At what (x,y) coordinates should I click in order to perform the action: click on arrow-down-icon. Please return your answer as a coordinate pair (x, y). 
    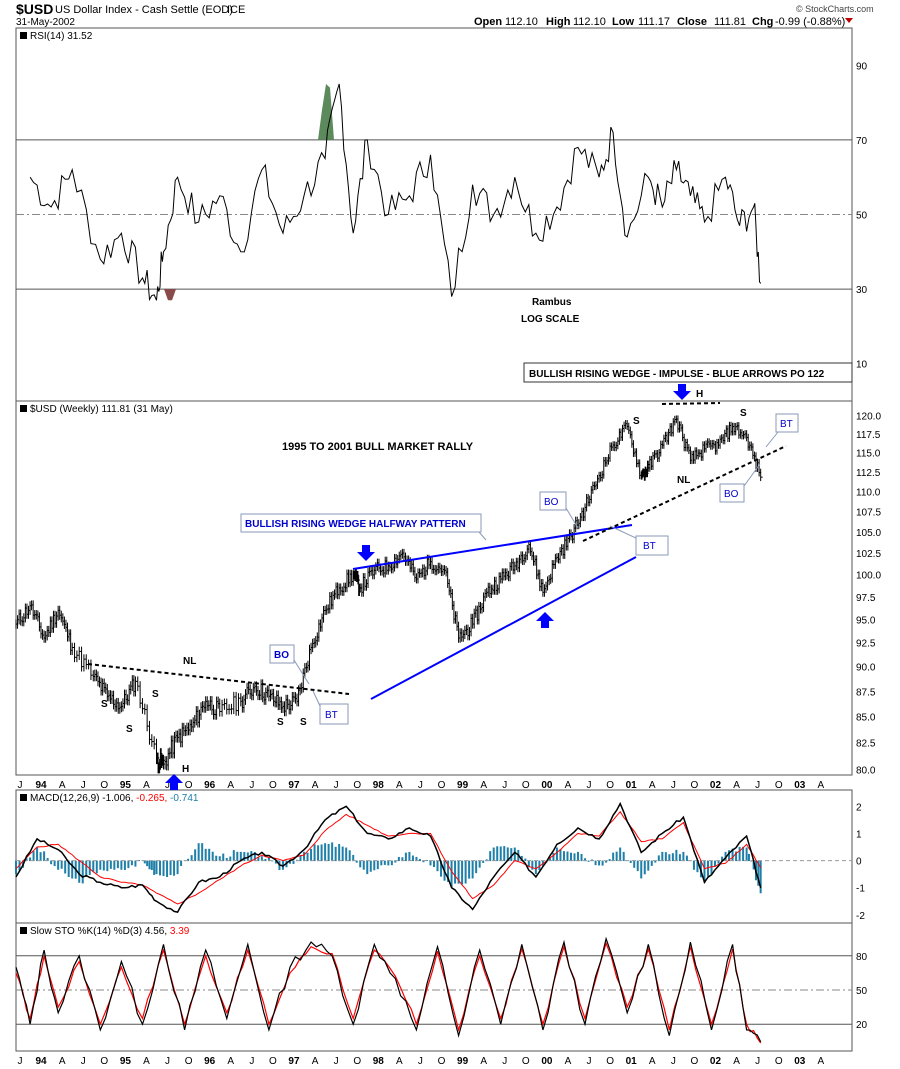
    Looking at the image, I should click on (366, 553).